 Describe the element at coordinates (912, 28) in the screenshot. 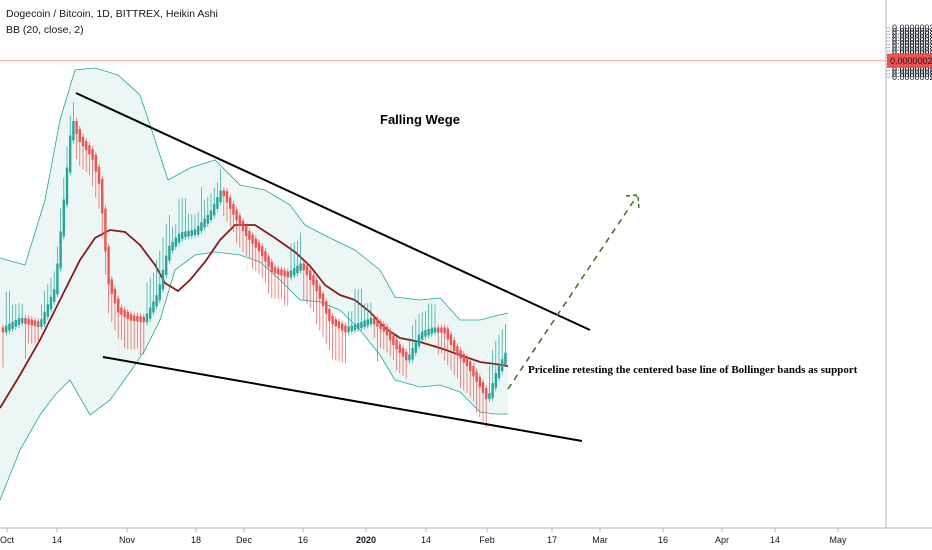

I see `y-tick-label: 0.00000037` at that location.